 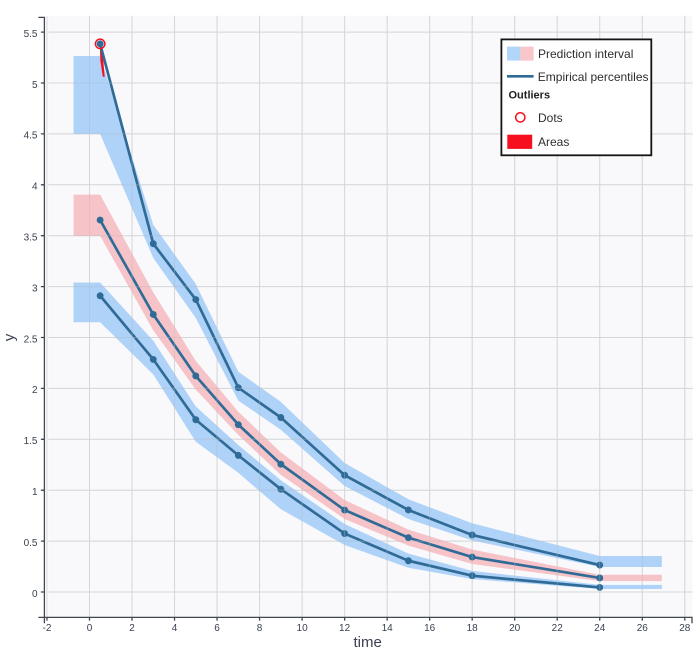 What do you see at coordinates (643, 628) in the screenshot?
I see `svg-text: 26` at bounding box center [643, 628].